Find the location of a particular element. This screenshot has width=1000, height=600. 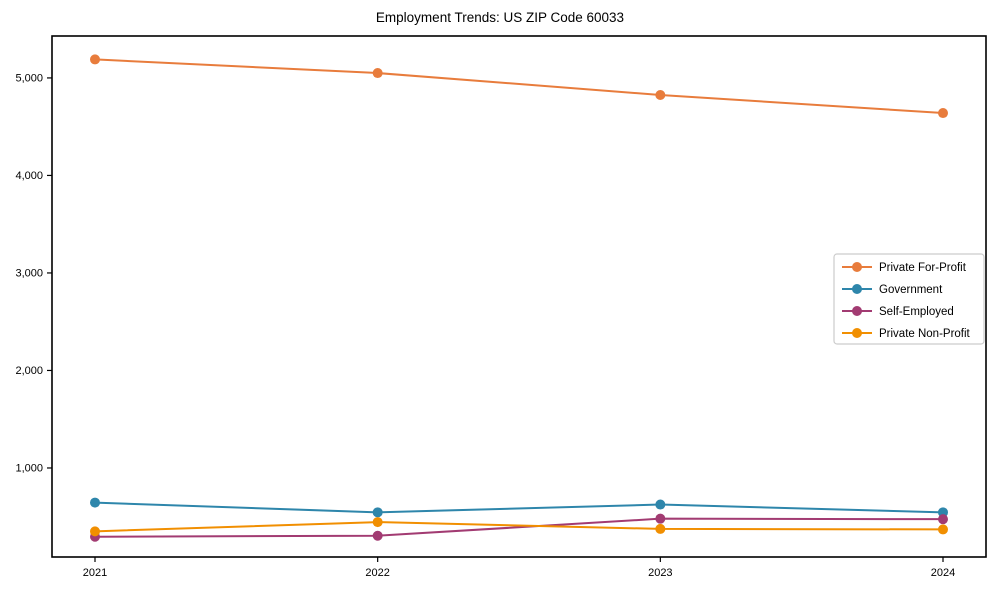

legend-label-private-for-profit: Private For-Profit is located at coordinates (923, 268).